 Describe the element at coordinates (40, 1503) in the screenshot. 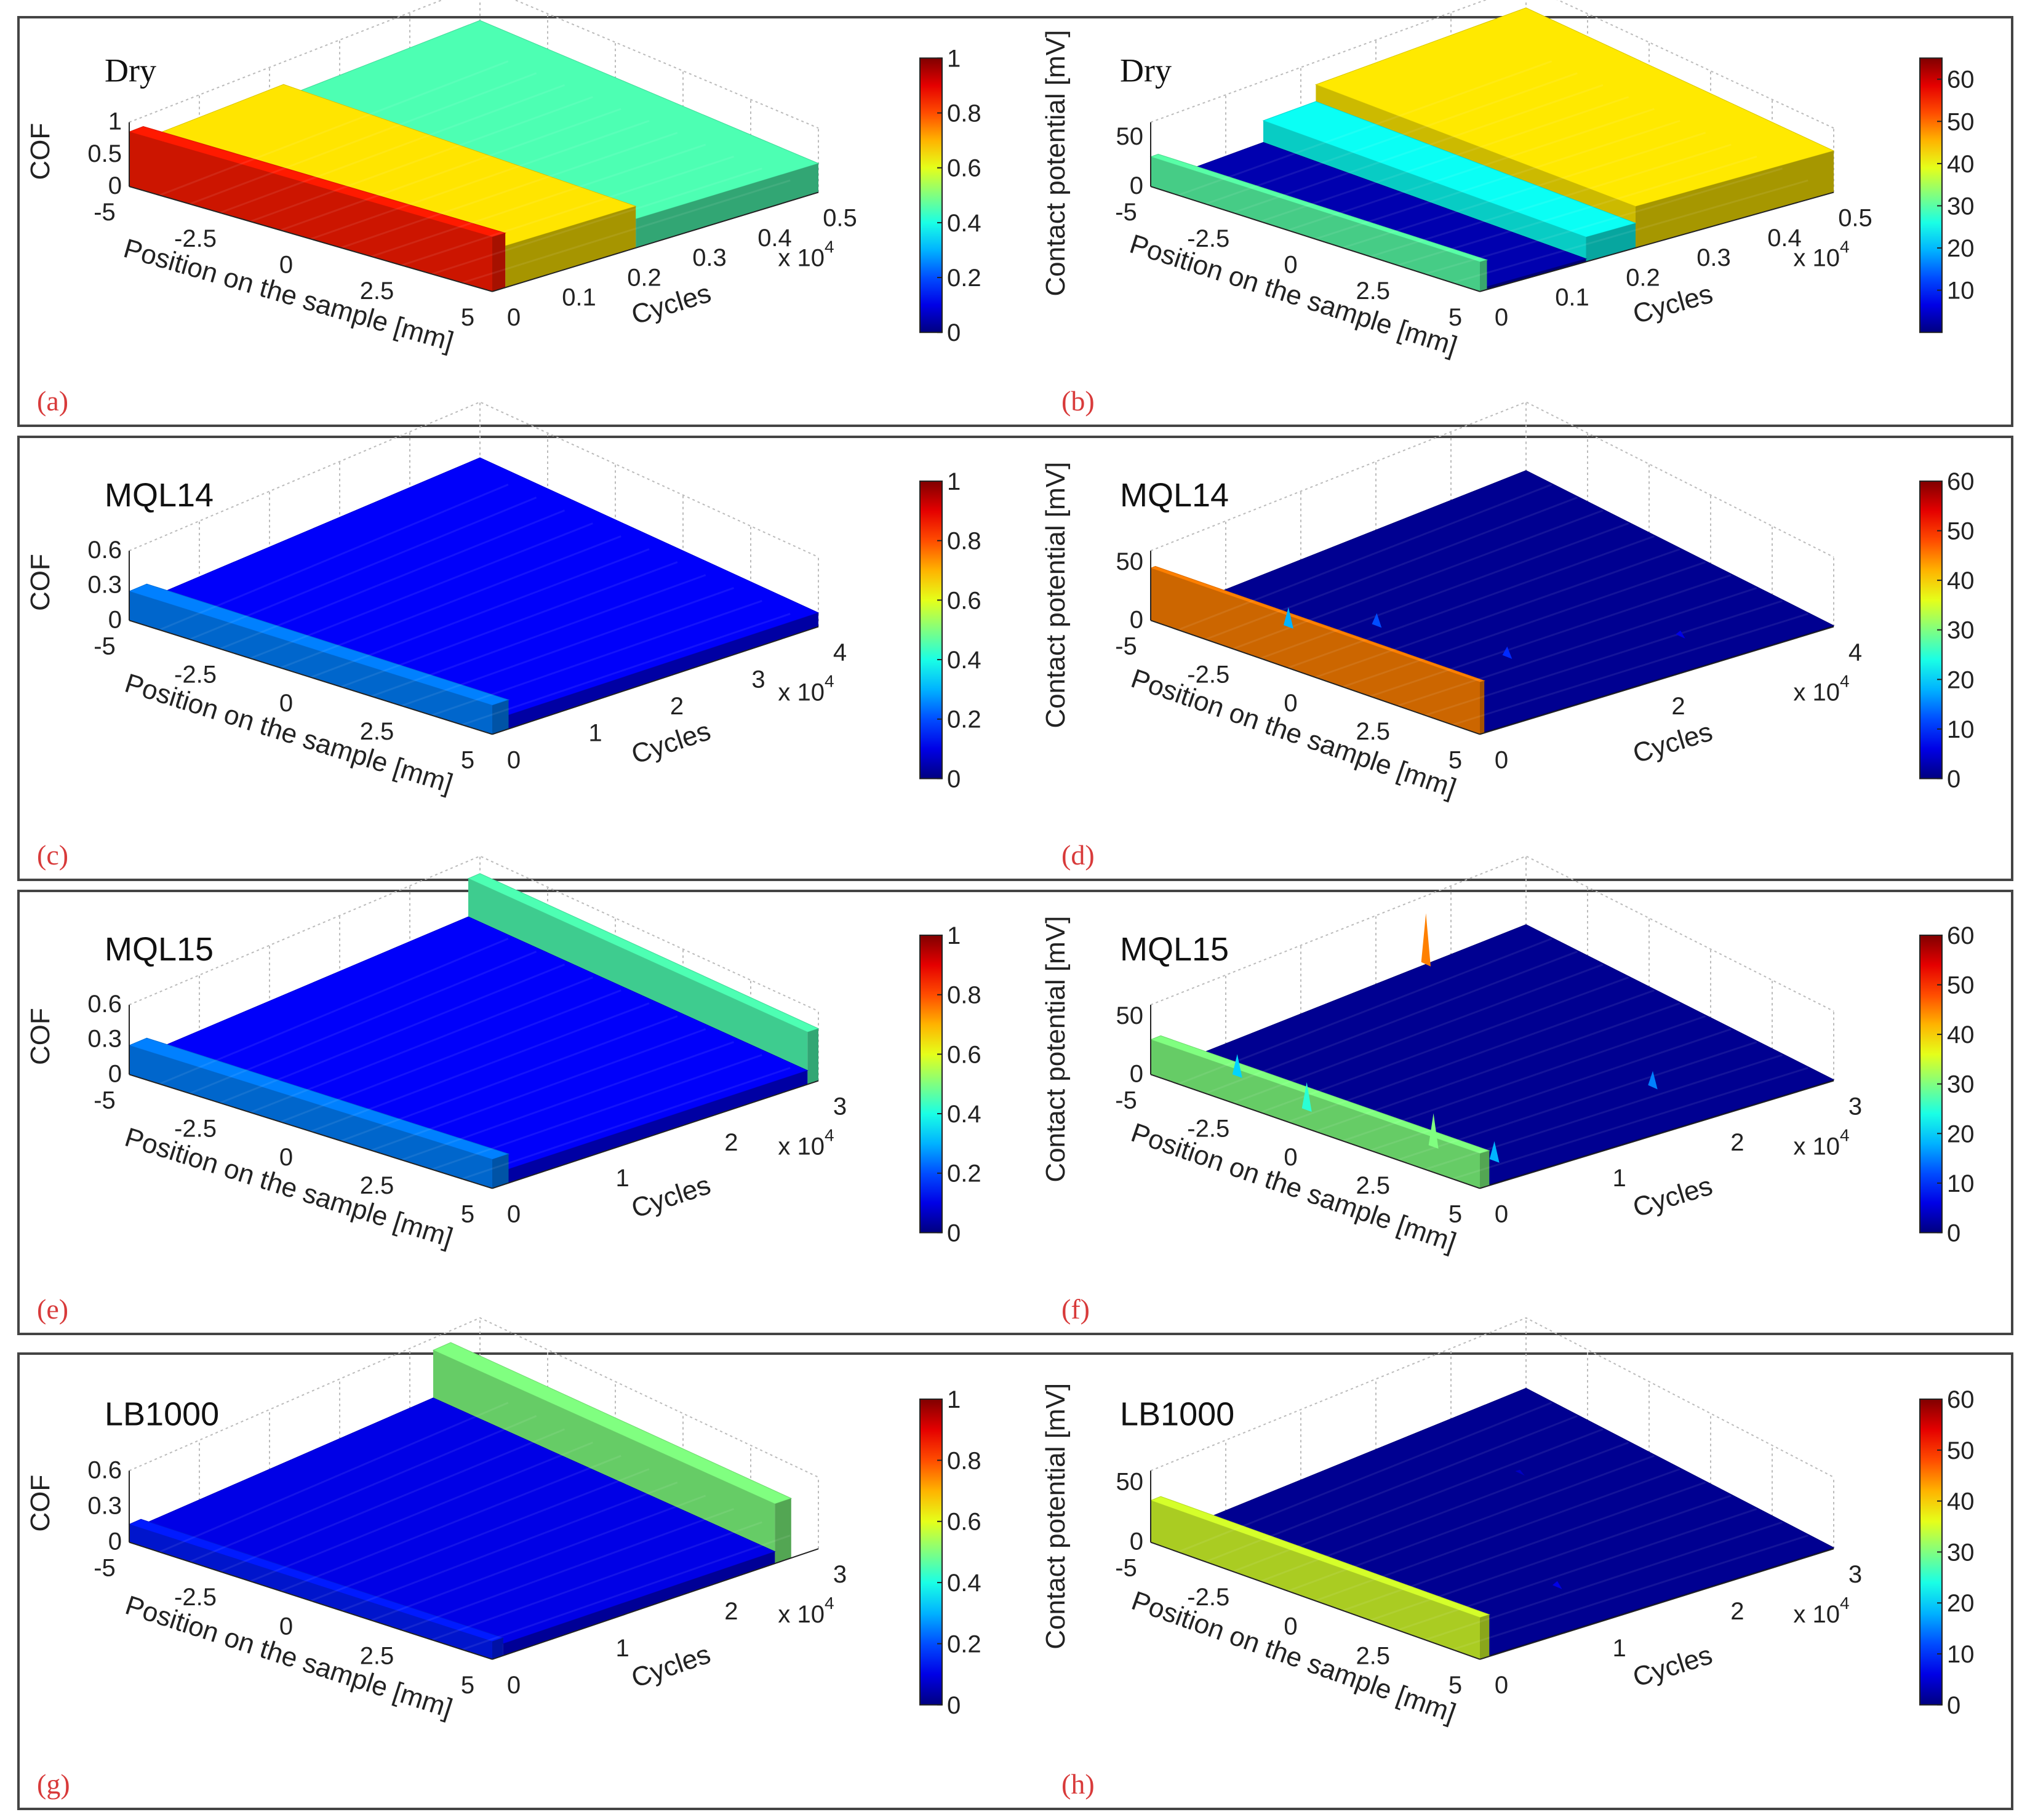

I see `z-axis-label: COF` at that location.